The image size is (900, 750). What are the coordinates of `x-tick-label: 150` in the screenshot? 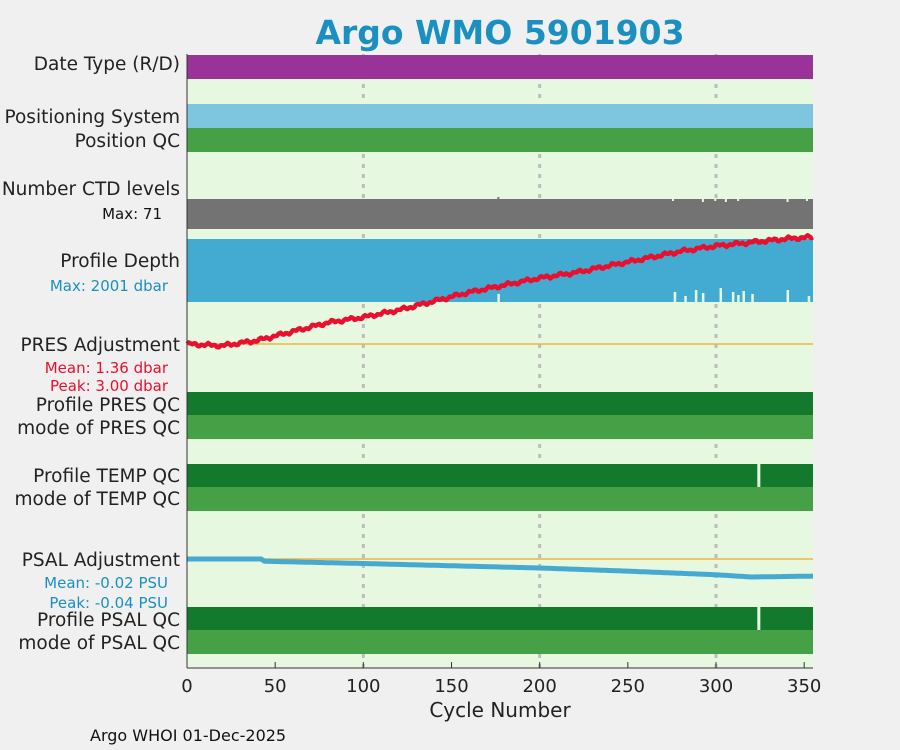 It's located at (451, 686).